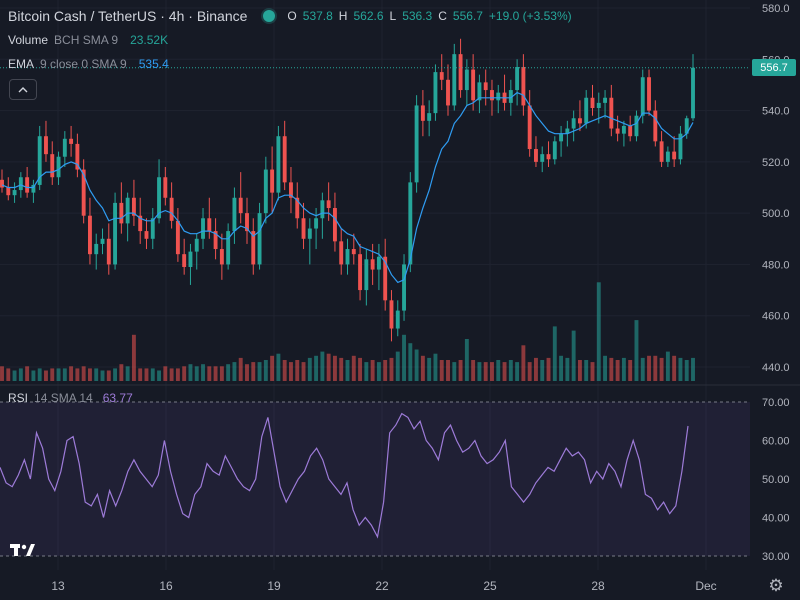 Image resolution: width=800 pixels, height=600 pixels. What do you see at coordinates (58, 586) in the screenshot?
I see `time-tick-label: 13` at bounding box center [58, 586].